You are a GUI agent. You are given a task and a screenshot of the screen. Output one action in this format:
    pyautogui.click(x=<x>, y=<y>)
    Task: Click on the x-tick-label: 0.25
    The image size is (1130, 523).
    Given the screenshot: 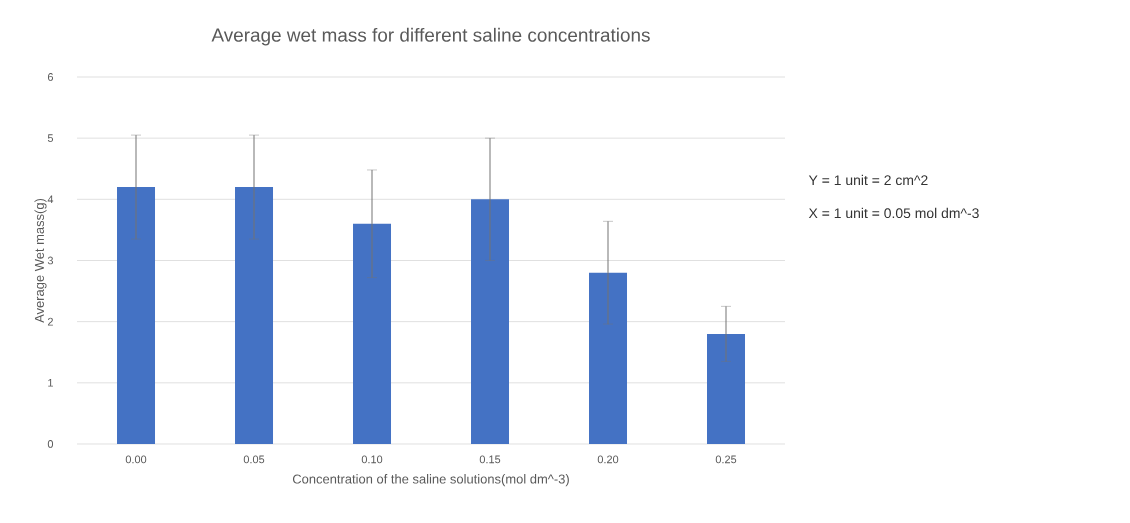 What is the action you would take?
    pyautogui.click(x=726, y=459)
    